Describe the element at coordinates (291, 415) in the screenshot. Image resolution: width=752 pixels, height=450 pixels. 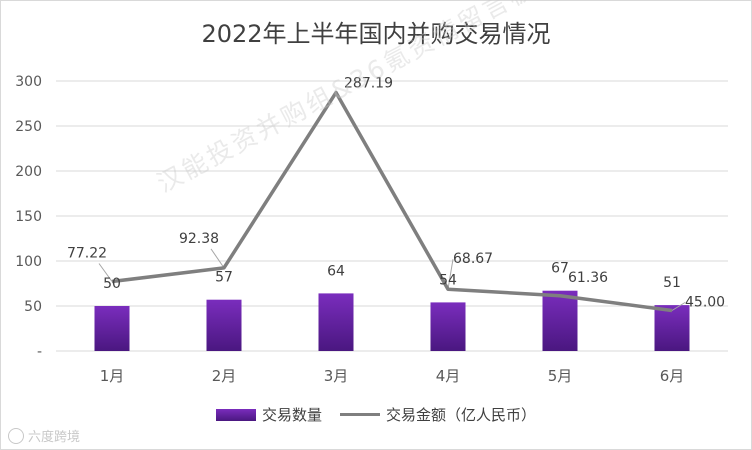
I see `legend-bar-label: 交易数量` at that location.